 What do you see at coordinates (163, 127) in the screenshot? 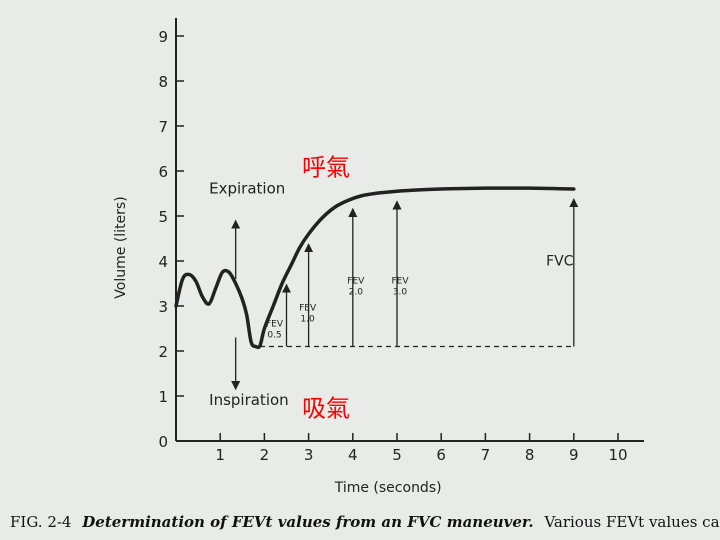
I see `y-tick-label: 7` at bounding box center [163, 127].